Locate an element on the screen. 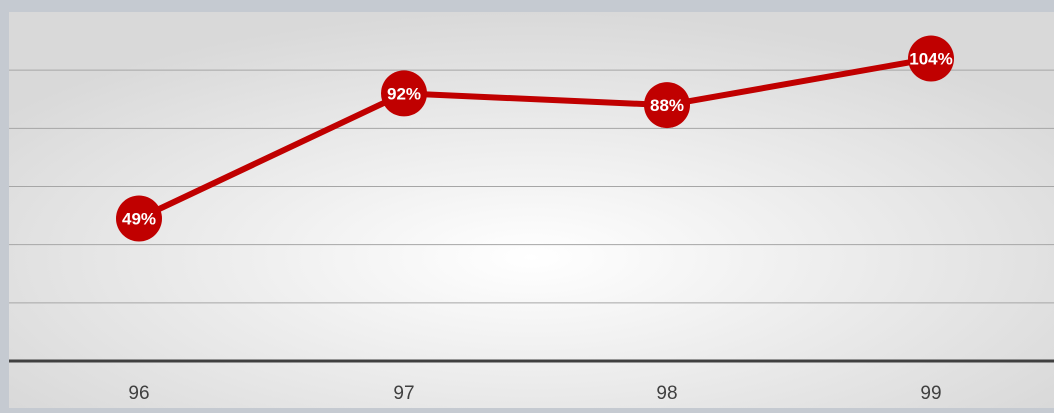 This screenshot has width=1054, height=413. data-label: 49% is located at coordinates (139, 218).